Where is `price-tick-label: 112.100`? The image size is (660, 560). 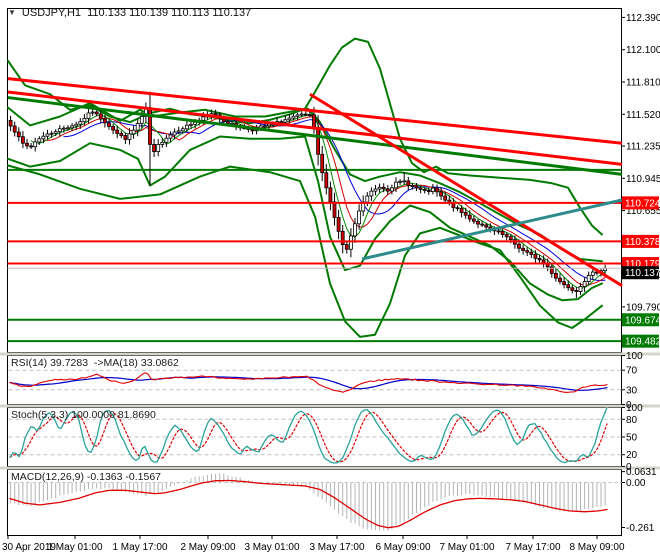
price-tick-label: 112.100 is located at coordinates (643, 50).